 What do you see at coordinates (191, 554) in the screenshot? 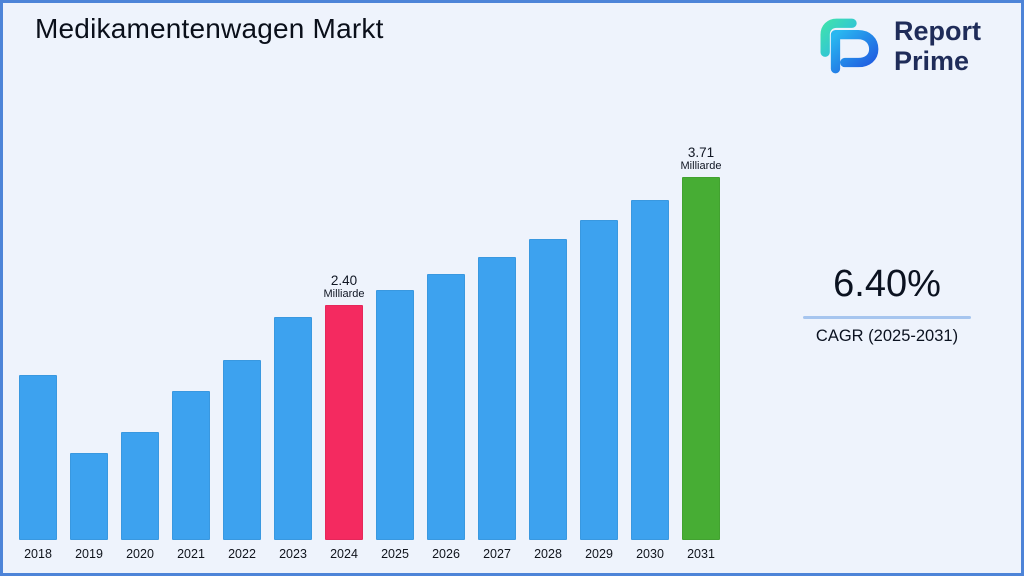
I see `x-axis-label-2021: 2021` at bounding box center [191, 554].